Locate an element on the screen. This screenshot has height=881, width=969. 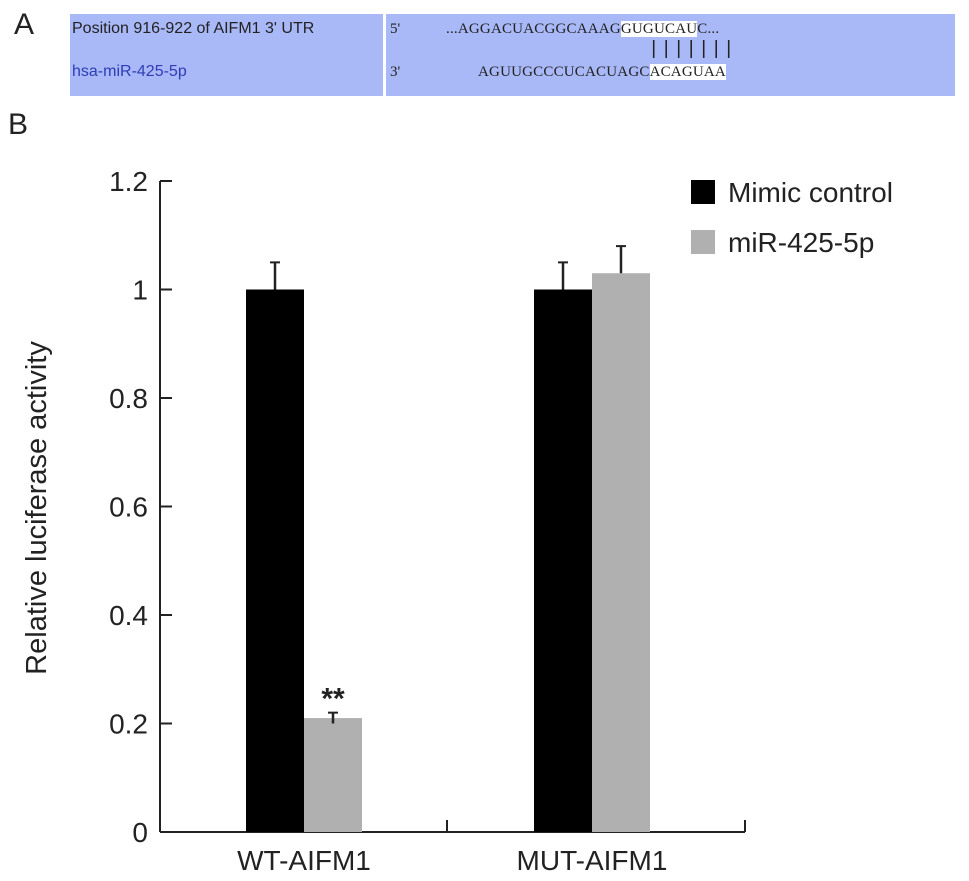
chart-legend: Mimic control miR-425-5p is located at coordinates (792, 217).